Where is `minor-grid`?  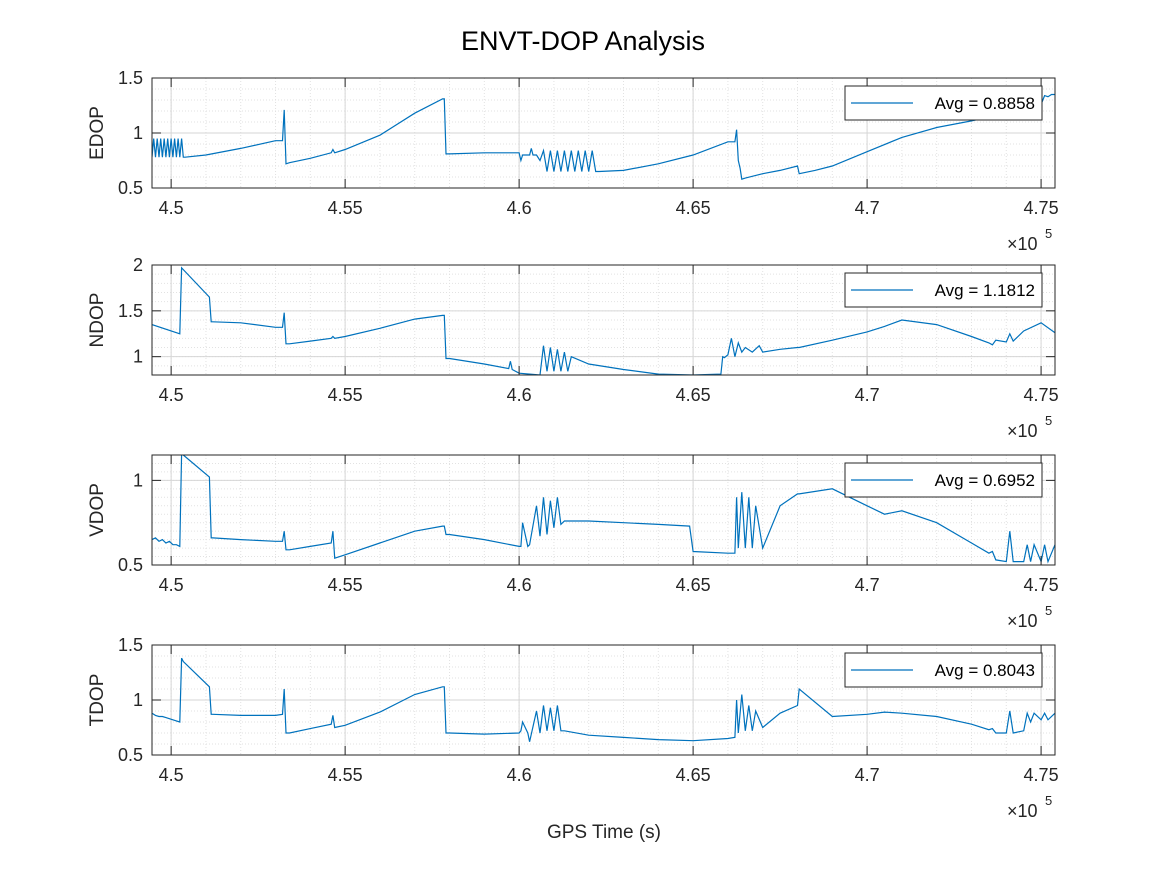 minor-grid is located at coordinates (603, 133).